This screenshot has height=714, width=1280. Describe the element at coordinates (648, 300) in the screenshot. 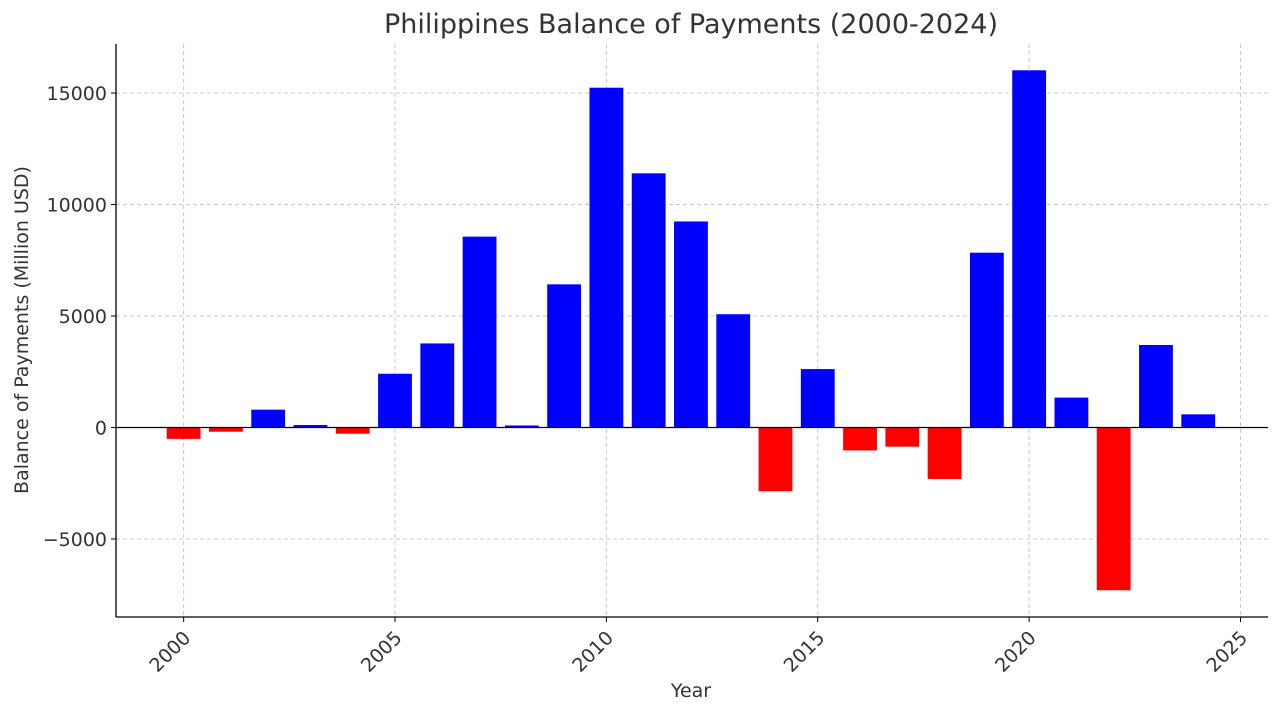

I see `bar-2011` at that location.